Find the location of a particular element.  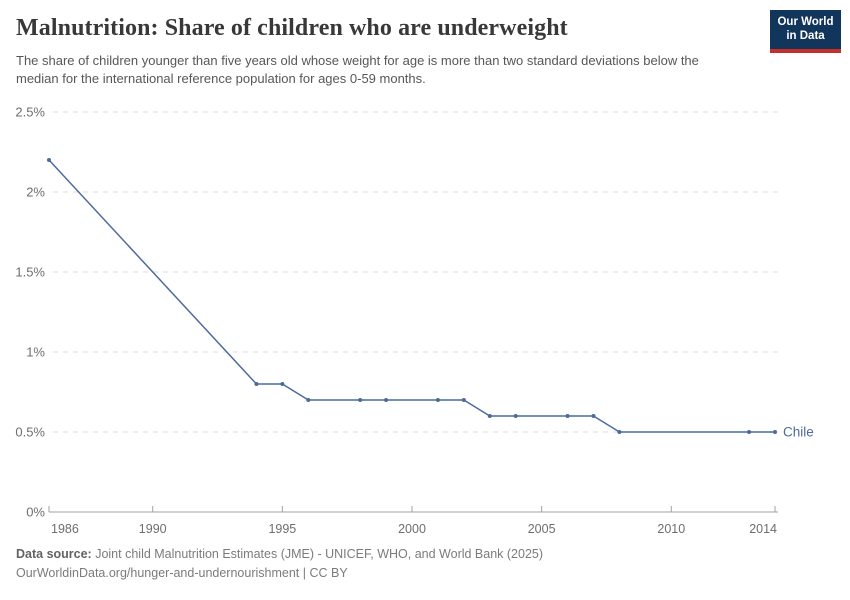

x-tick-label: 1990 is located at coordinates (153, 529).